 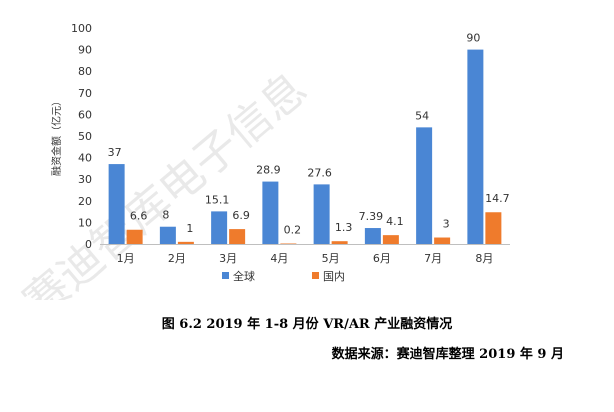 What do you see at coordinates (85, 50) in the screenshot?
I see `y-tick-label: 90` at bounding box center [85, 50].